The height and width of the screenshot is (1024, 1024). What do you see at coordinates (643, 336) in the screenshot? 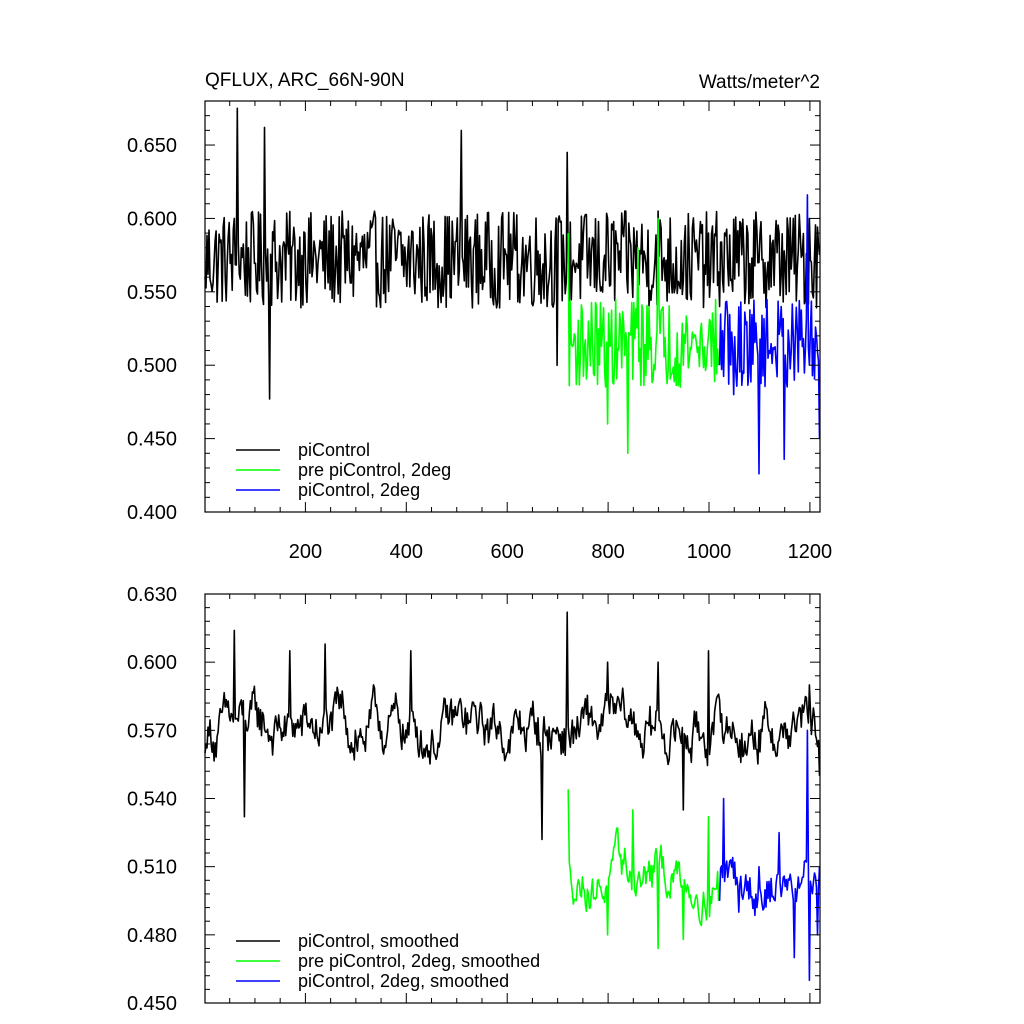
I see `series-line-pre-picontrol-2deg` at bounding box center [643, 336].